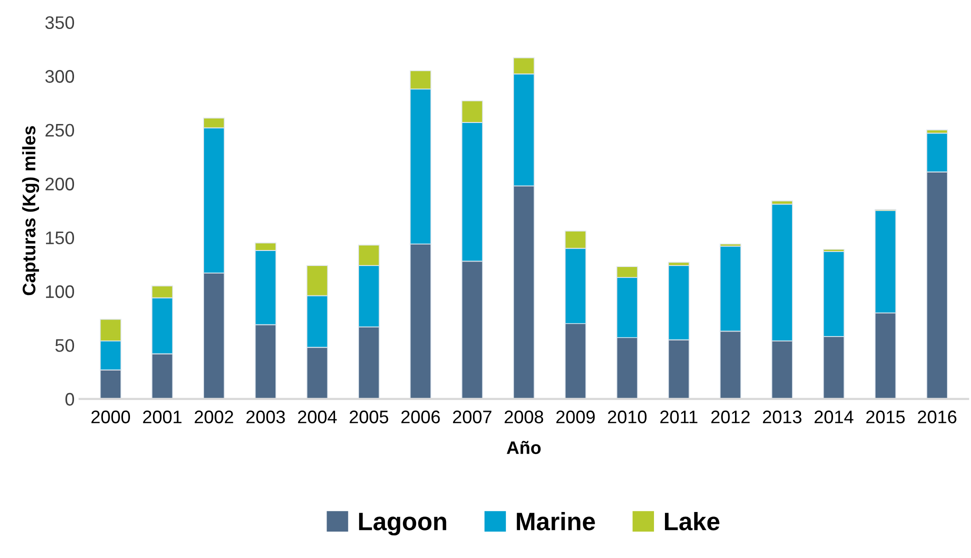  I want to click on y-tick-label: 0, so click(69, 399).